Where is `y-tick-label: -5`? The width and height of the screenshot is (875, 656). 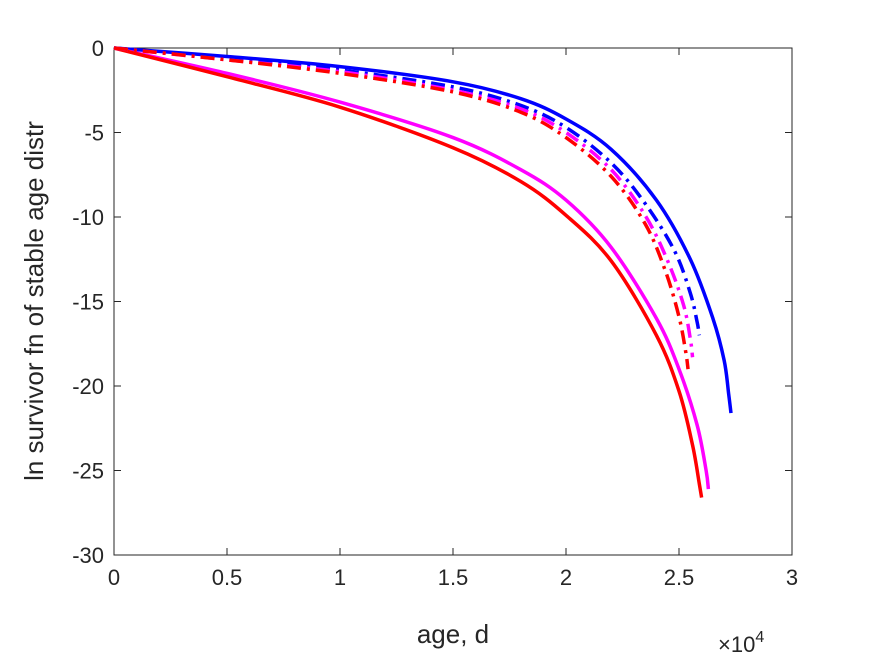
y-tick-label: -5 is located at coordinates (94, 133).